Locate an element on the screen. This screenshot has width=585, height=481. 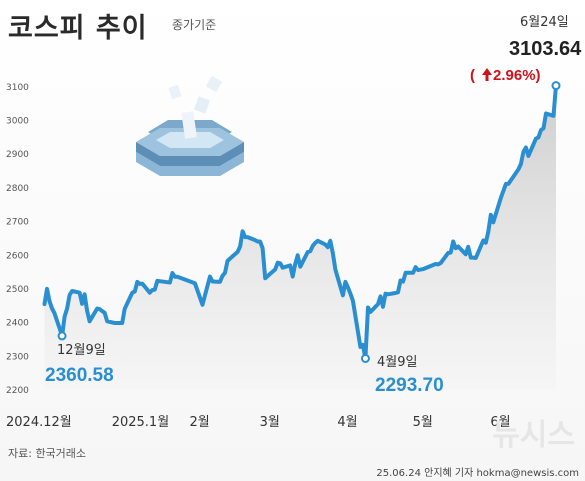
x-axis: 2024.12월 2025.1월 2월 3월 4월 5월 6월 is located at coordinates (258, 422).